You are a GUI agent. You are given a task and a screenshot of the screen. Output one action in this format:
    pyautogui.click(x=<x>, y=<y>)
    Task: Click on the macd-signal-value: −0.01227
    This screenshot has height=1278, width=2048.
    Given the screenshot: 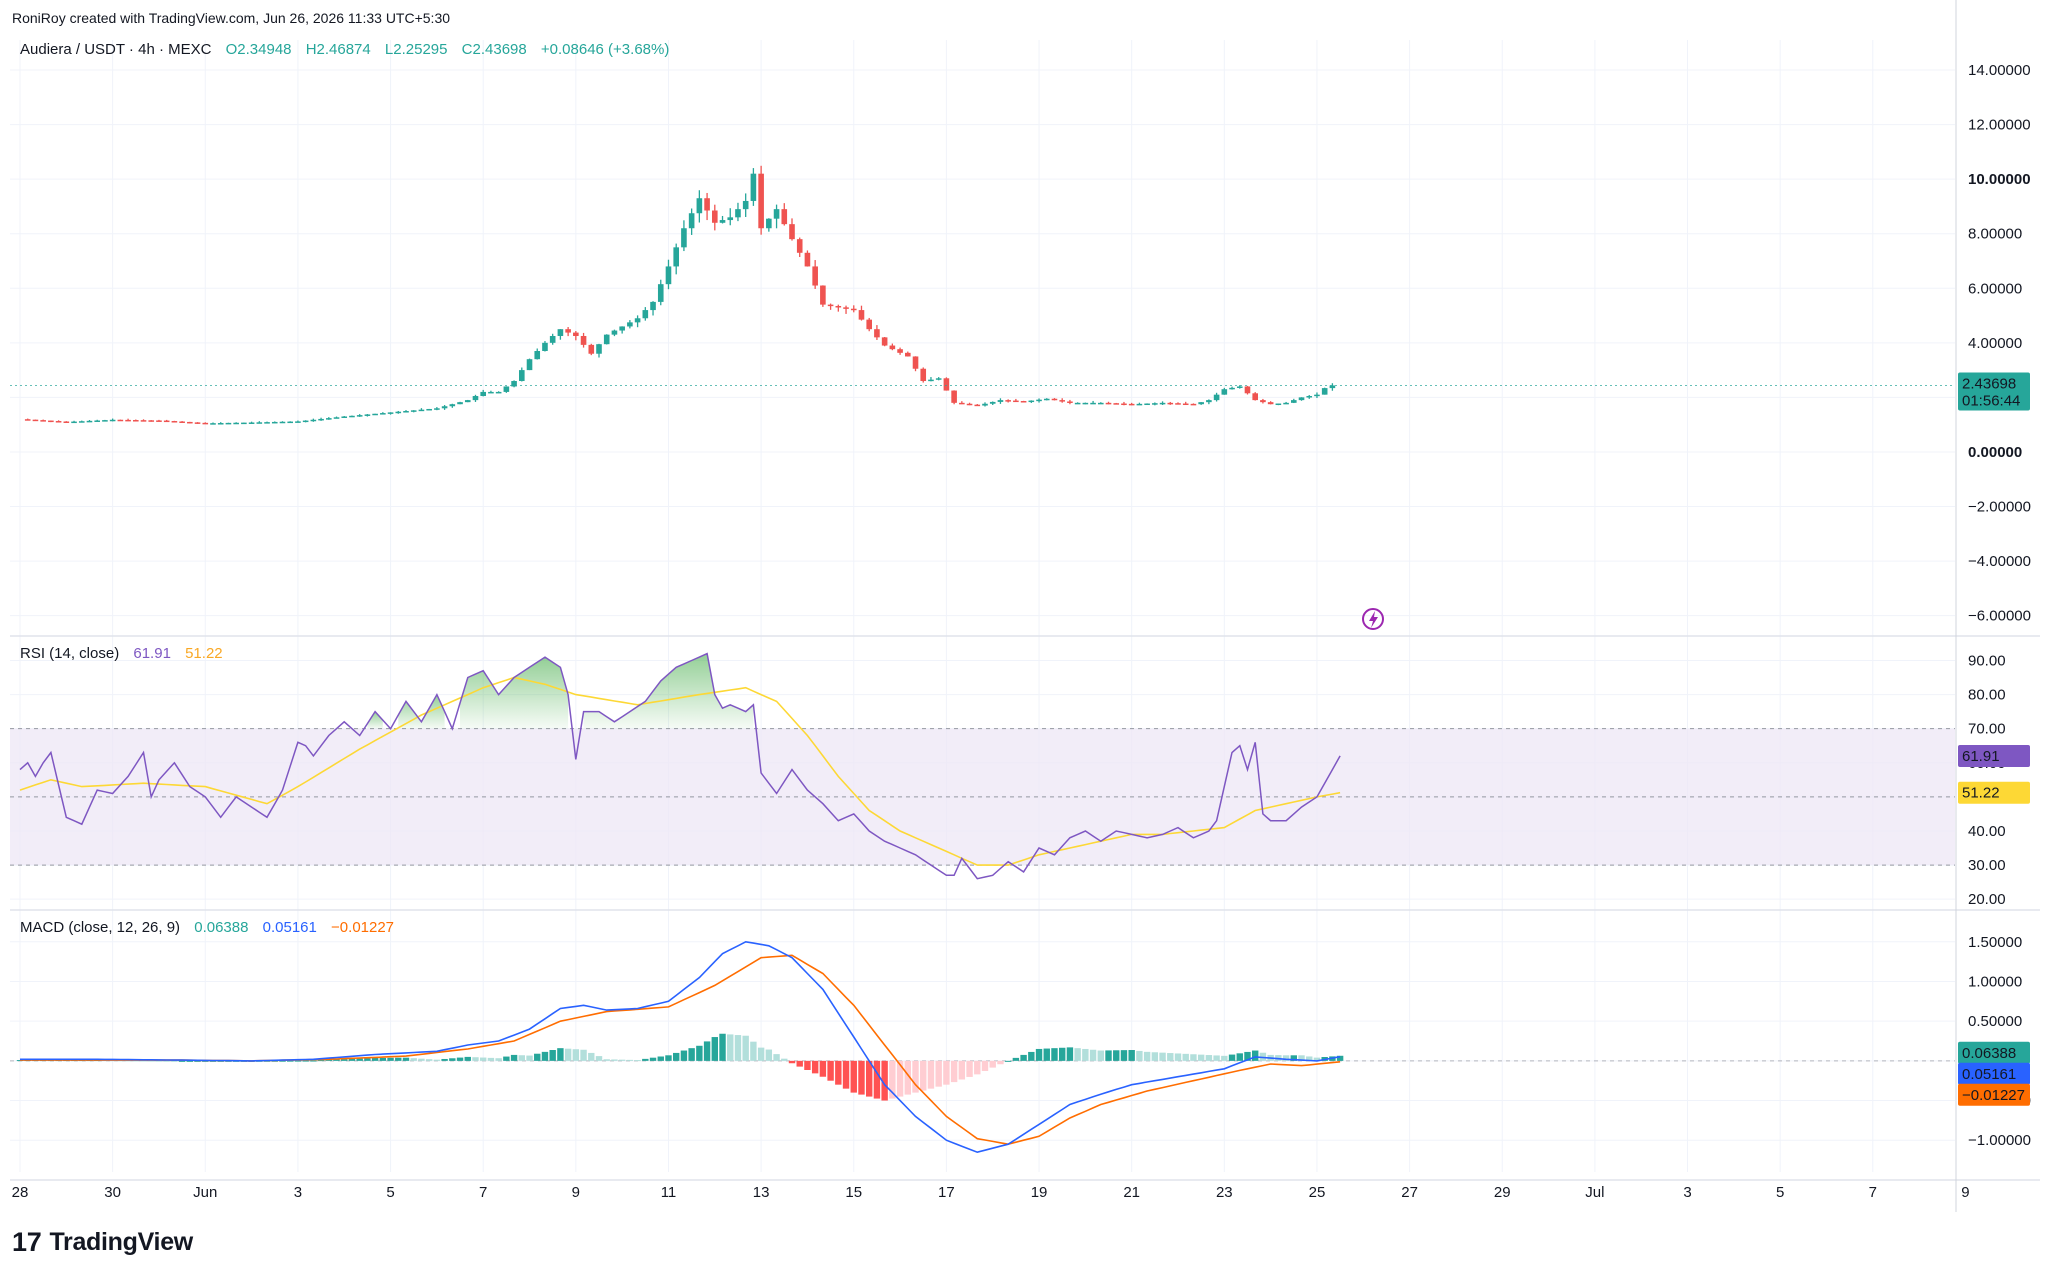 What is the action you would take?
    pyautogui.click(x=362, y=927)
    